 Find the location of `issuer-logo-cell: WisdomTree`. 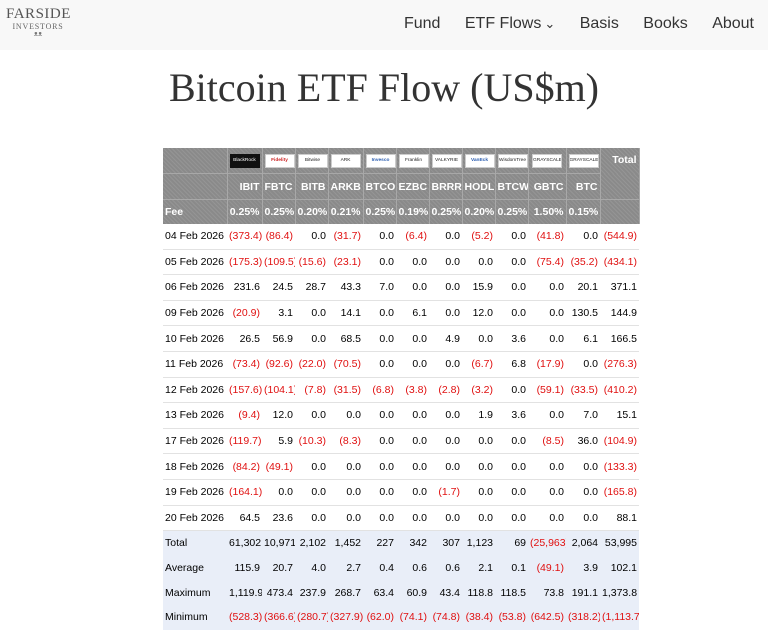

issuer-logo-cell: WisdomTree is located at coordinates (512, 161).